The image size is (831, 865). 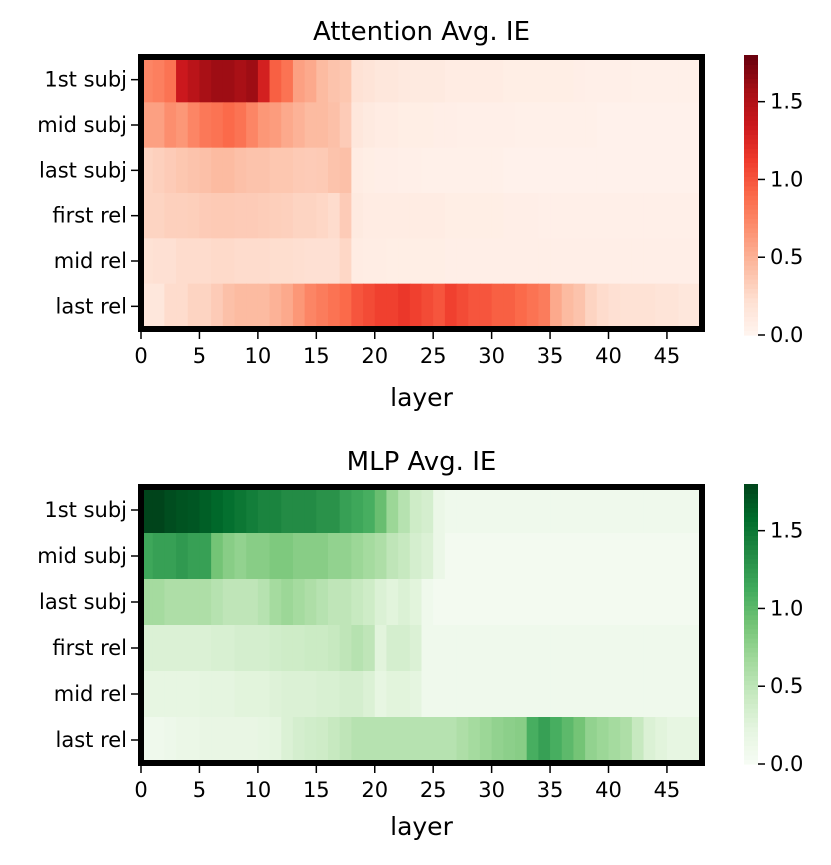 What do you see at coordinates (374, 356) in the screenshot?
I see `x-tick-label: 20` at bounding box center [374, 356].